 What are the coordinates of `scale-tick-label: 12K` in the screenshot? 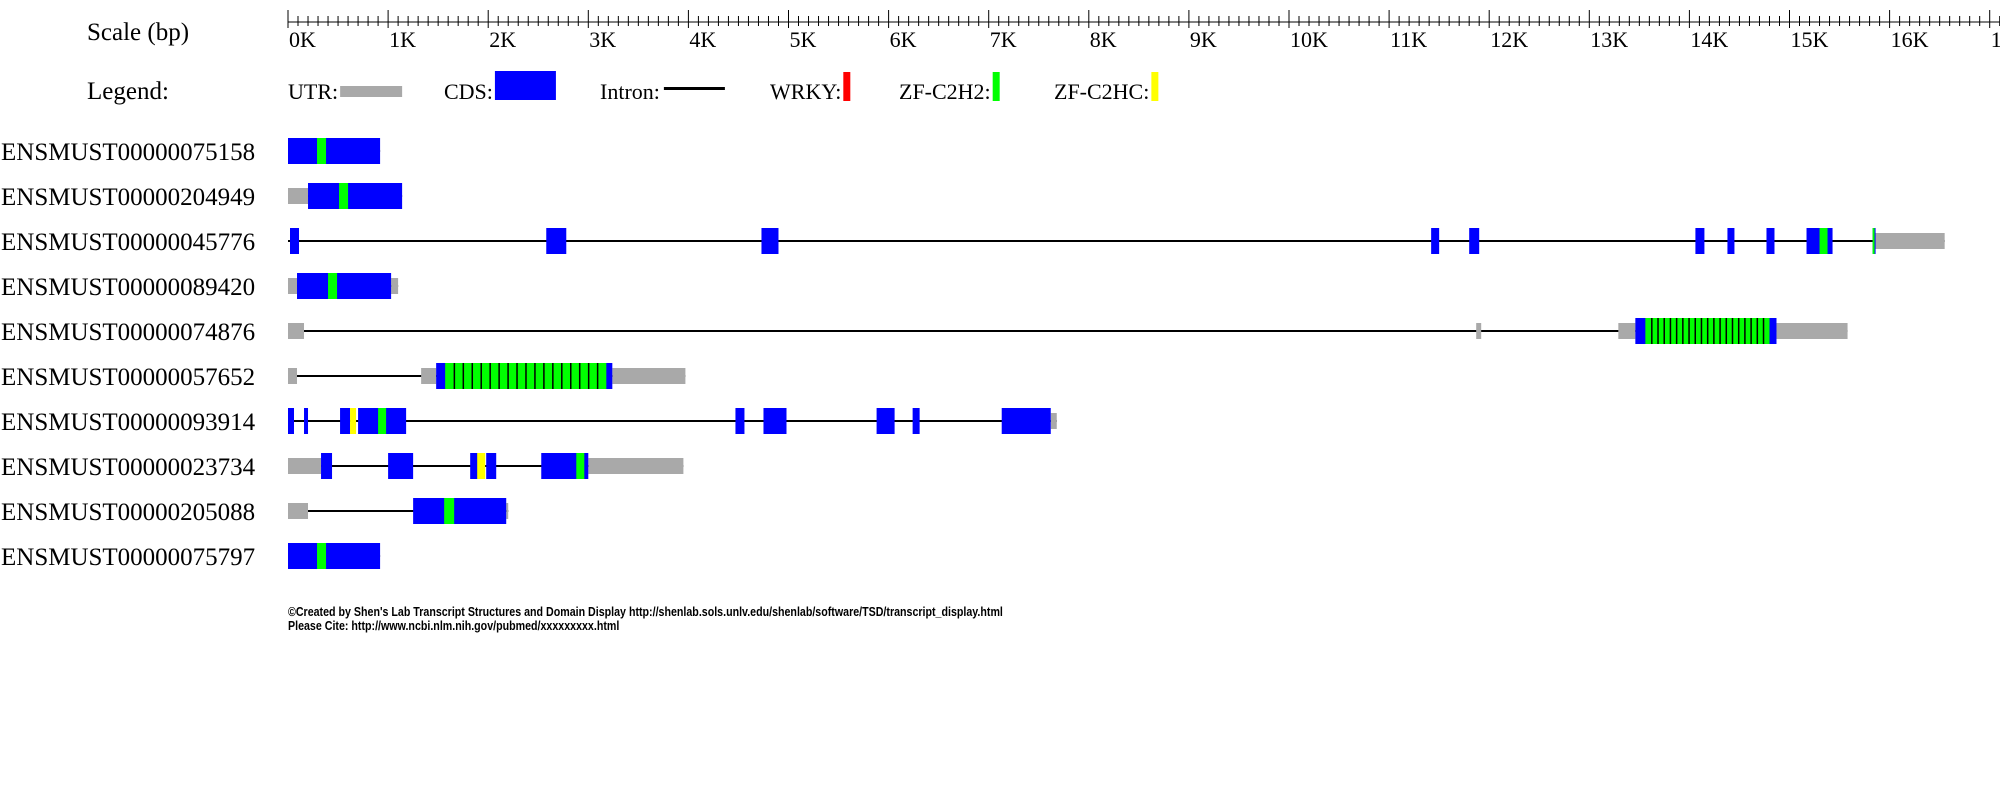 It's located at (1509, 39).